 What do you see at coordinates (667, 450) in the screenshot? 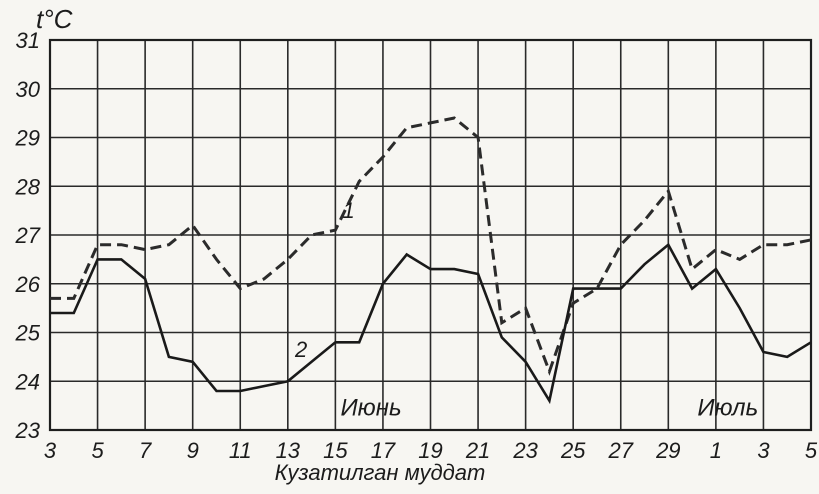
I see `x-tick-label: 29` at bounding box center [667, 450].